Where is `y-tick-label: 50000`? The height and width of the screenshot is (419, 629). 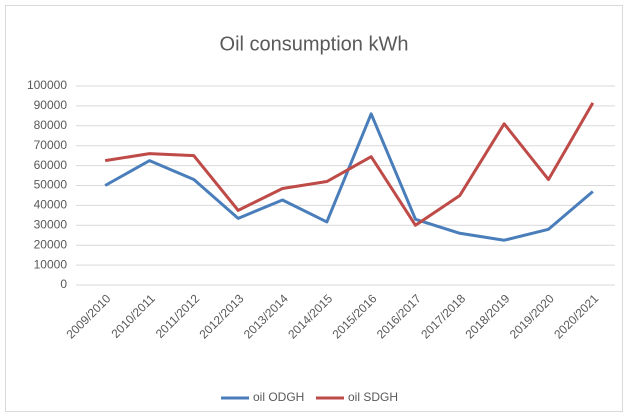
y-tick-label: 50000 is located at coordinates (51, 185).